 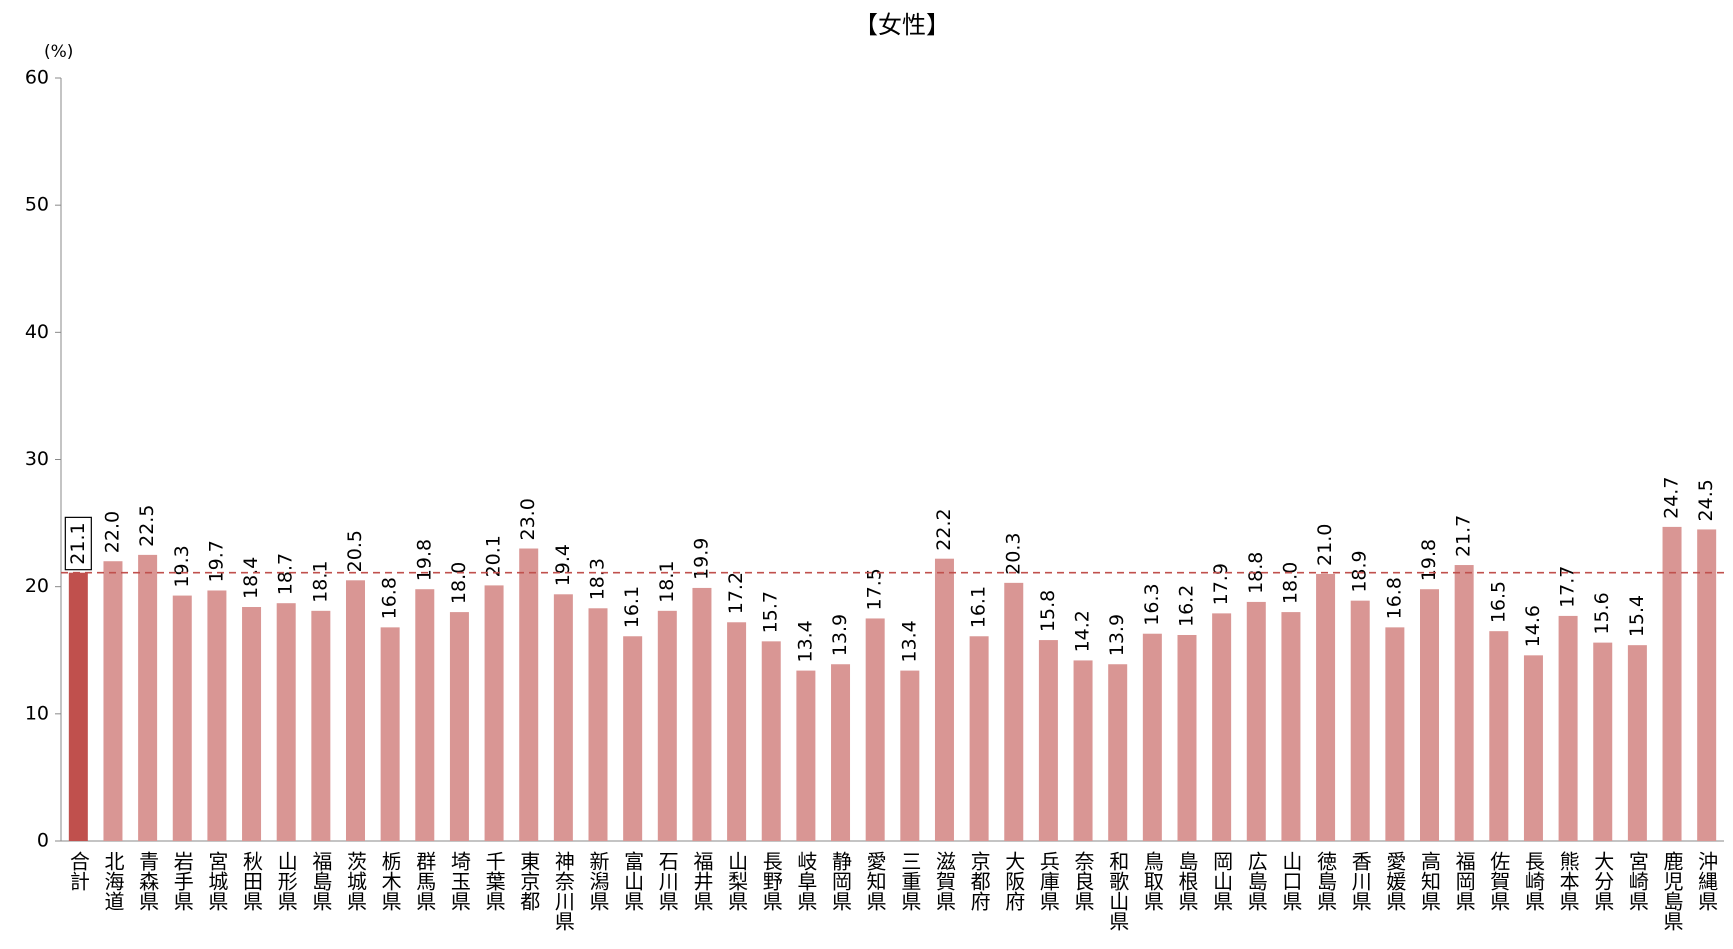 I want to click on x-tick-label: 広島県, so click(x=1256, y=881).